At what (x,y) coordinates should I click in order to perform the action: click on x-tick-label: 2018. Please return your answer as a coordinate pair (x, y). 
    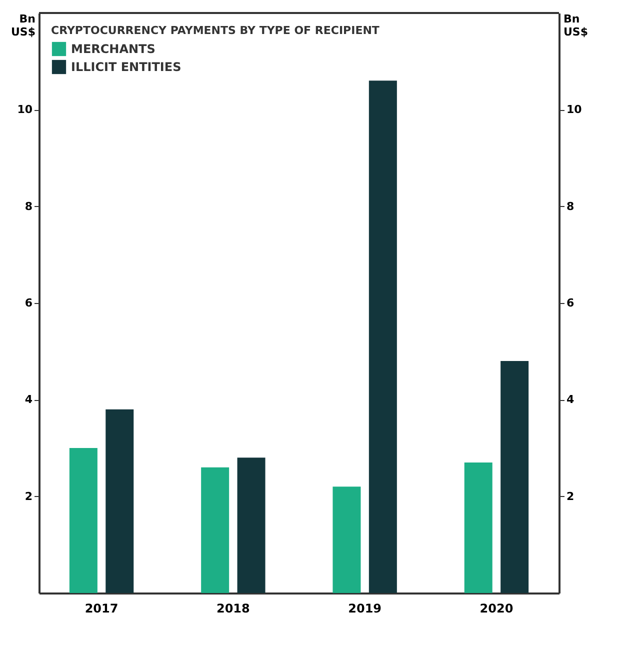
    Looking at the image, I should click on (233, 609).